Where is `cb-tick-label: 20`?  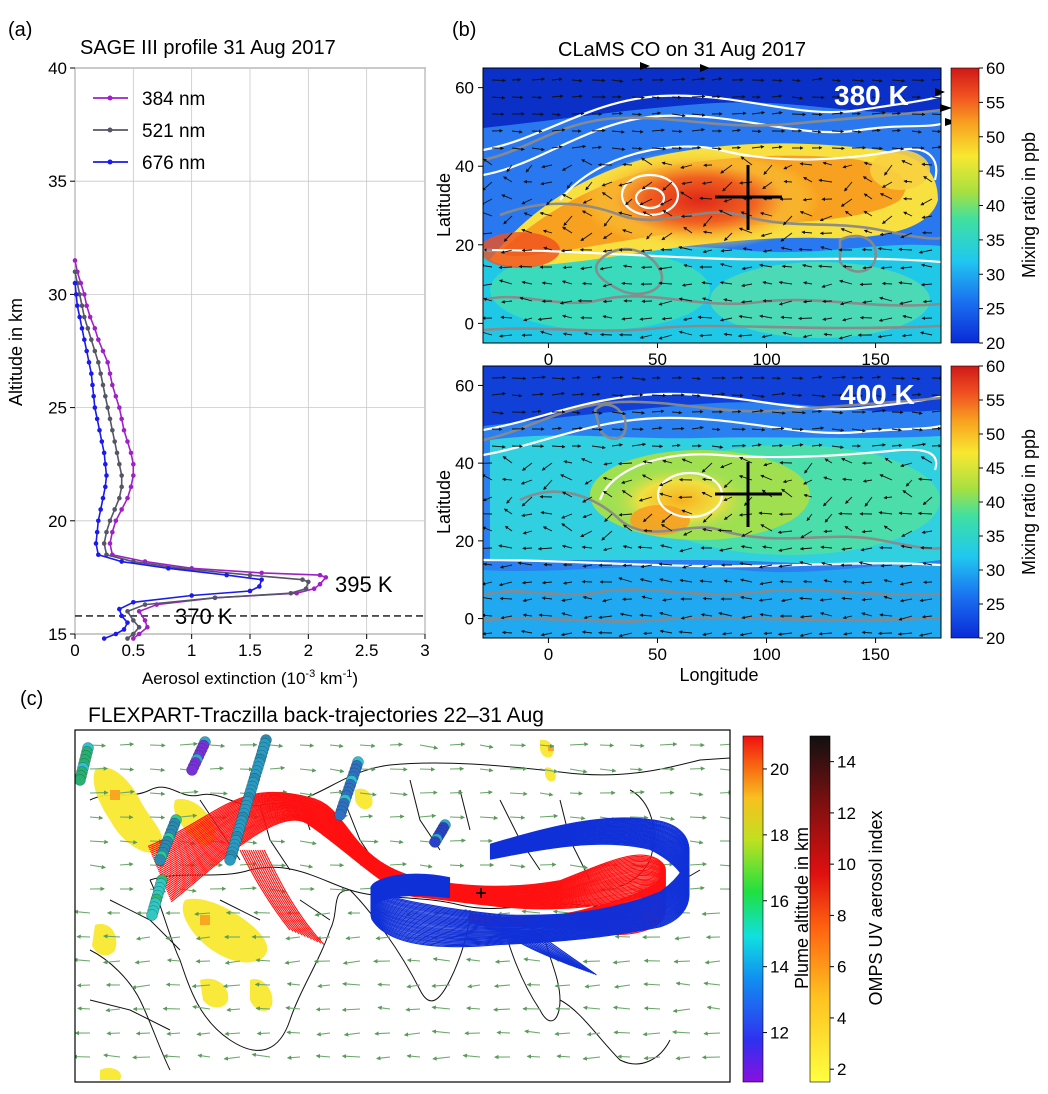 cb-tick-label: 20 is located at coordinates (995, 638).